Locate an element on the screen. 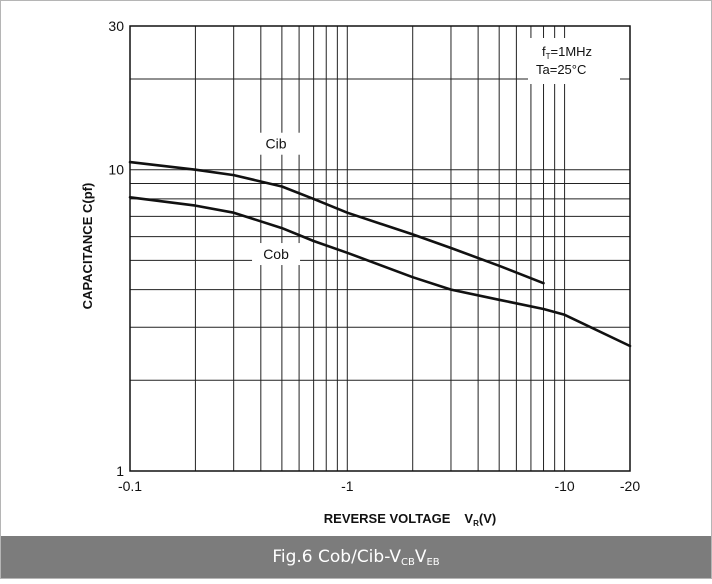 Image resolution: width=712 pixels, height=584 pixels. x-tick-label: -20 is located at coordinates (630, 486).